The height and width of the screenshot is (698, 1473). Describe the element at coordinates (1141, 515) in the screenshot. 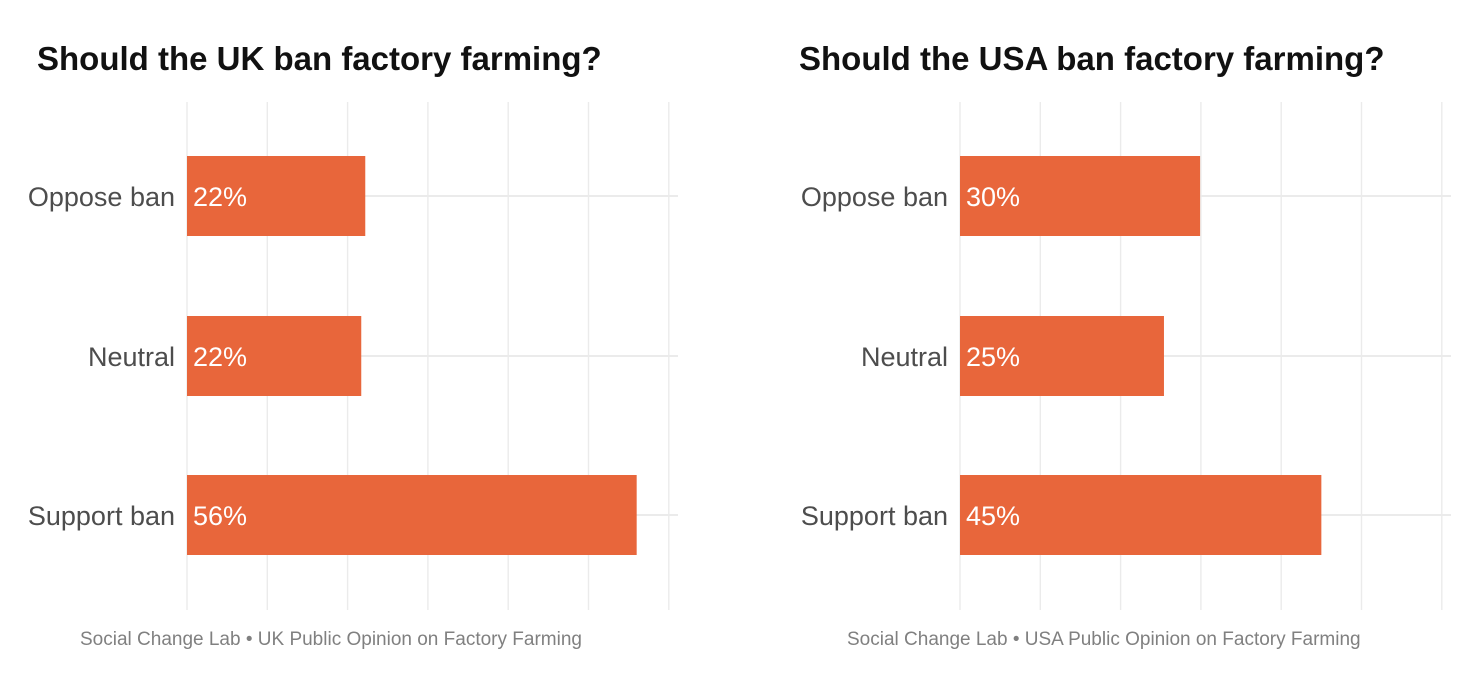

I see `usa-bar-support-ban` at that location.